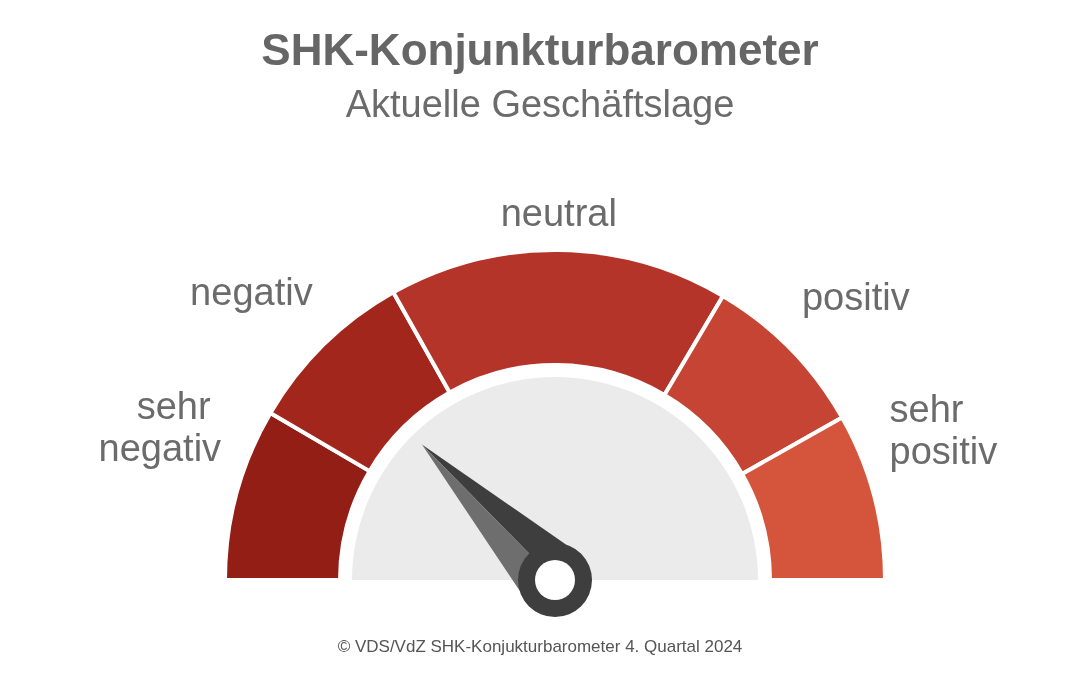 This screenshot has height=675, width=1080. I want to click on slice-label: sehr positiv, so click(943, 429).